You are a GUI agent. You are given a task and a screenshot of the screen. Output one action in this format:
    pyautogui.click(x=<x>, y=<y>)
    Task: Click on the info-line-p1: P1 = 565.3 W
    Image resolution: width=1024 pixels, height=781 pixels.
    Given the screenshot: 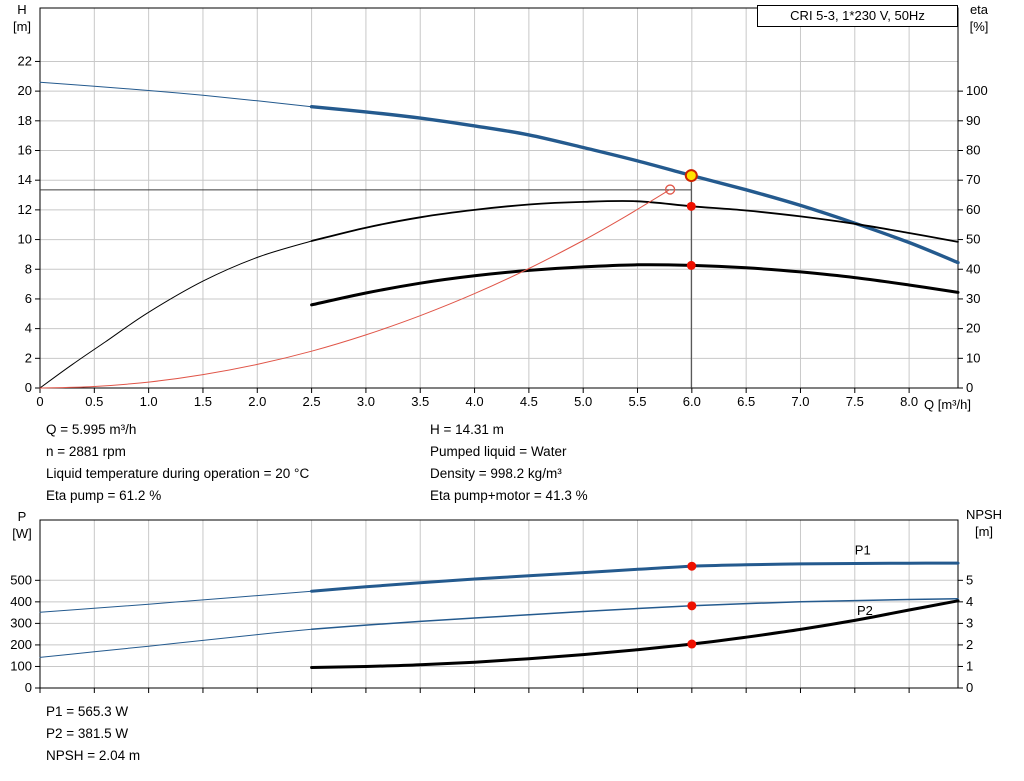 What is the action you would take?
    pyautogui.click(x=87, y=711)
    